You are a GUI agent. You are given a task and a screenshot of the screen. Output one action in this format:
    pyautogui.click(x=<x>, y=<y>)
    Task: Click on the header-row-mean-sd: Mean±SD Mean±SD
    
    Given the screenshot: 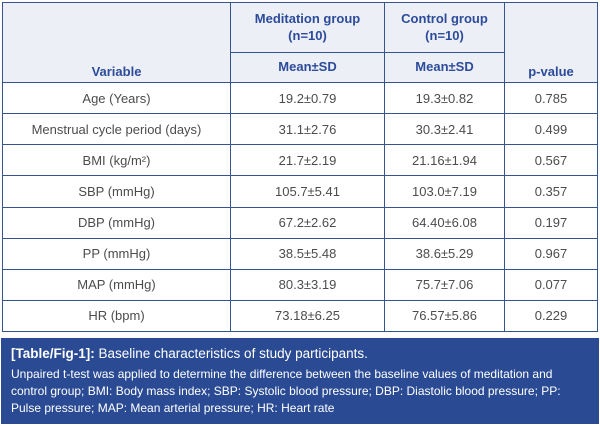 What is the action you would take?
    pyautogui.click(x=300, y=67)
    